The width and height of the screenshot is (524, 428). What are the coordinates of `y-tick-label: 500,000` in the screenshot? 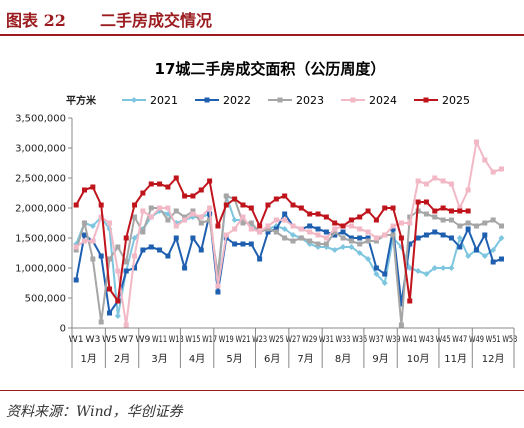 It's located at (45, 299).